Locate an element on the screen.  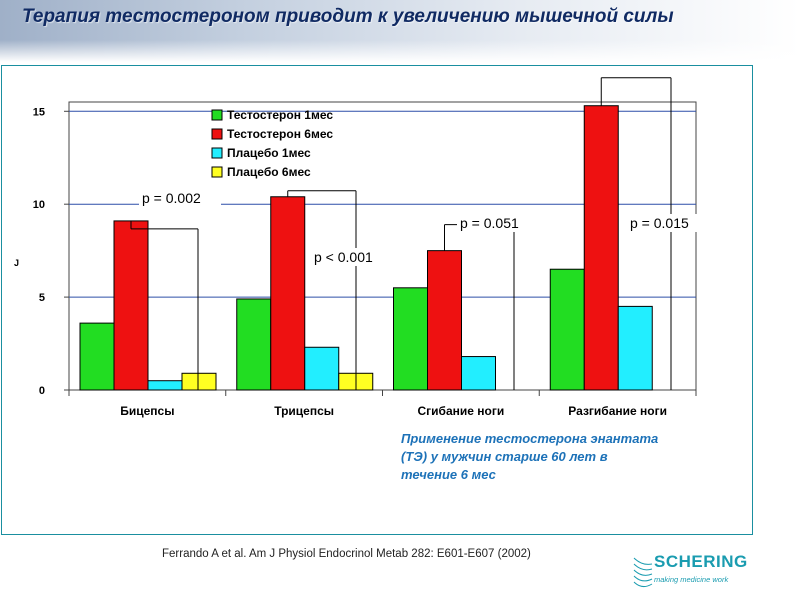
legend-label: Тестостерон 1мес is located at coordinates (280, 115).